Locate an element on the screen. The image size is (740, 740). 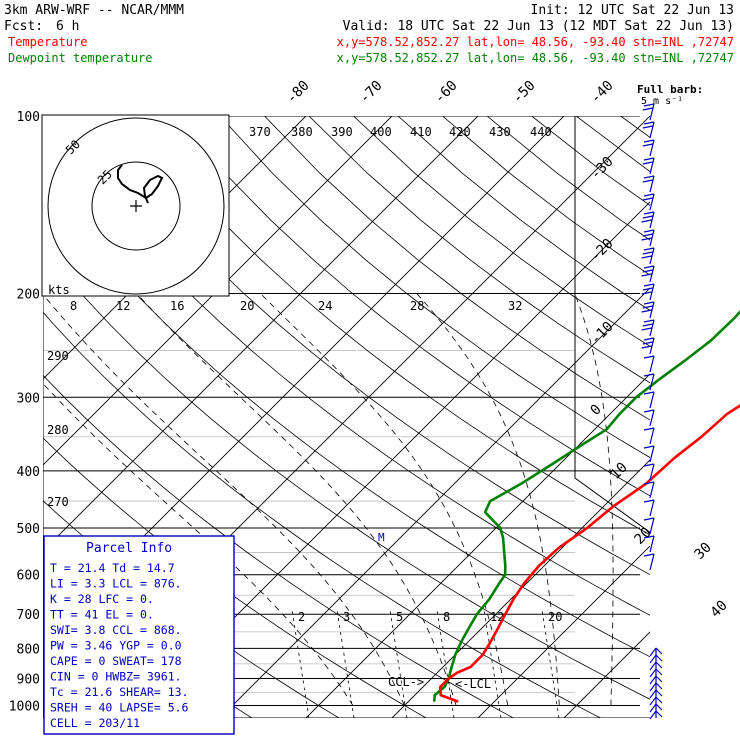
isotherm-label: -40 is located at coordinates (602, 92).